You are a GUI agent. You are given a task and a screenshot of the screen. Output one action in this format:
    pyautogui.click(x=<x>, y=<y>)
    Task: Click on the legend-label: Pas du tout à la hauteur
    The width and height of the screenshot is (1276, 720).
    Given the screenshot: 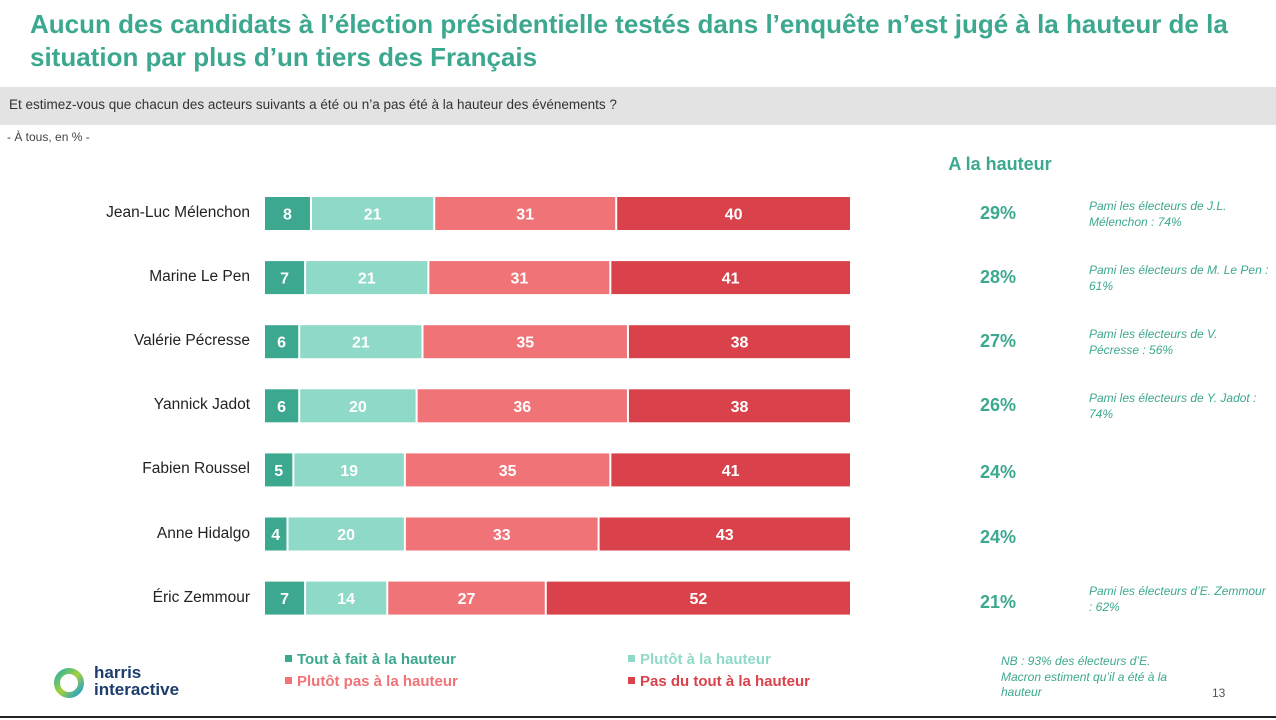 What is the action you would take?
    pyautogui.click(x=725, y=681)
    